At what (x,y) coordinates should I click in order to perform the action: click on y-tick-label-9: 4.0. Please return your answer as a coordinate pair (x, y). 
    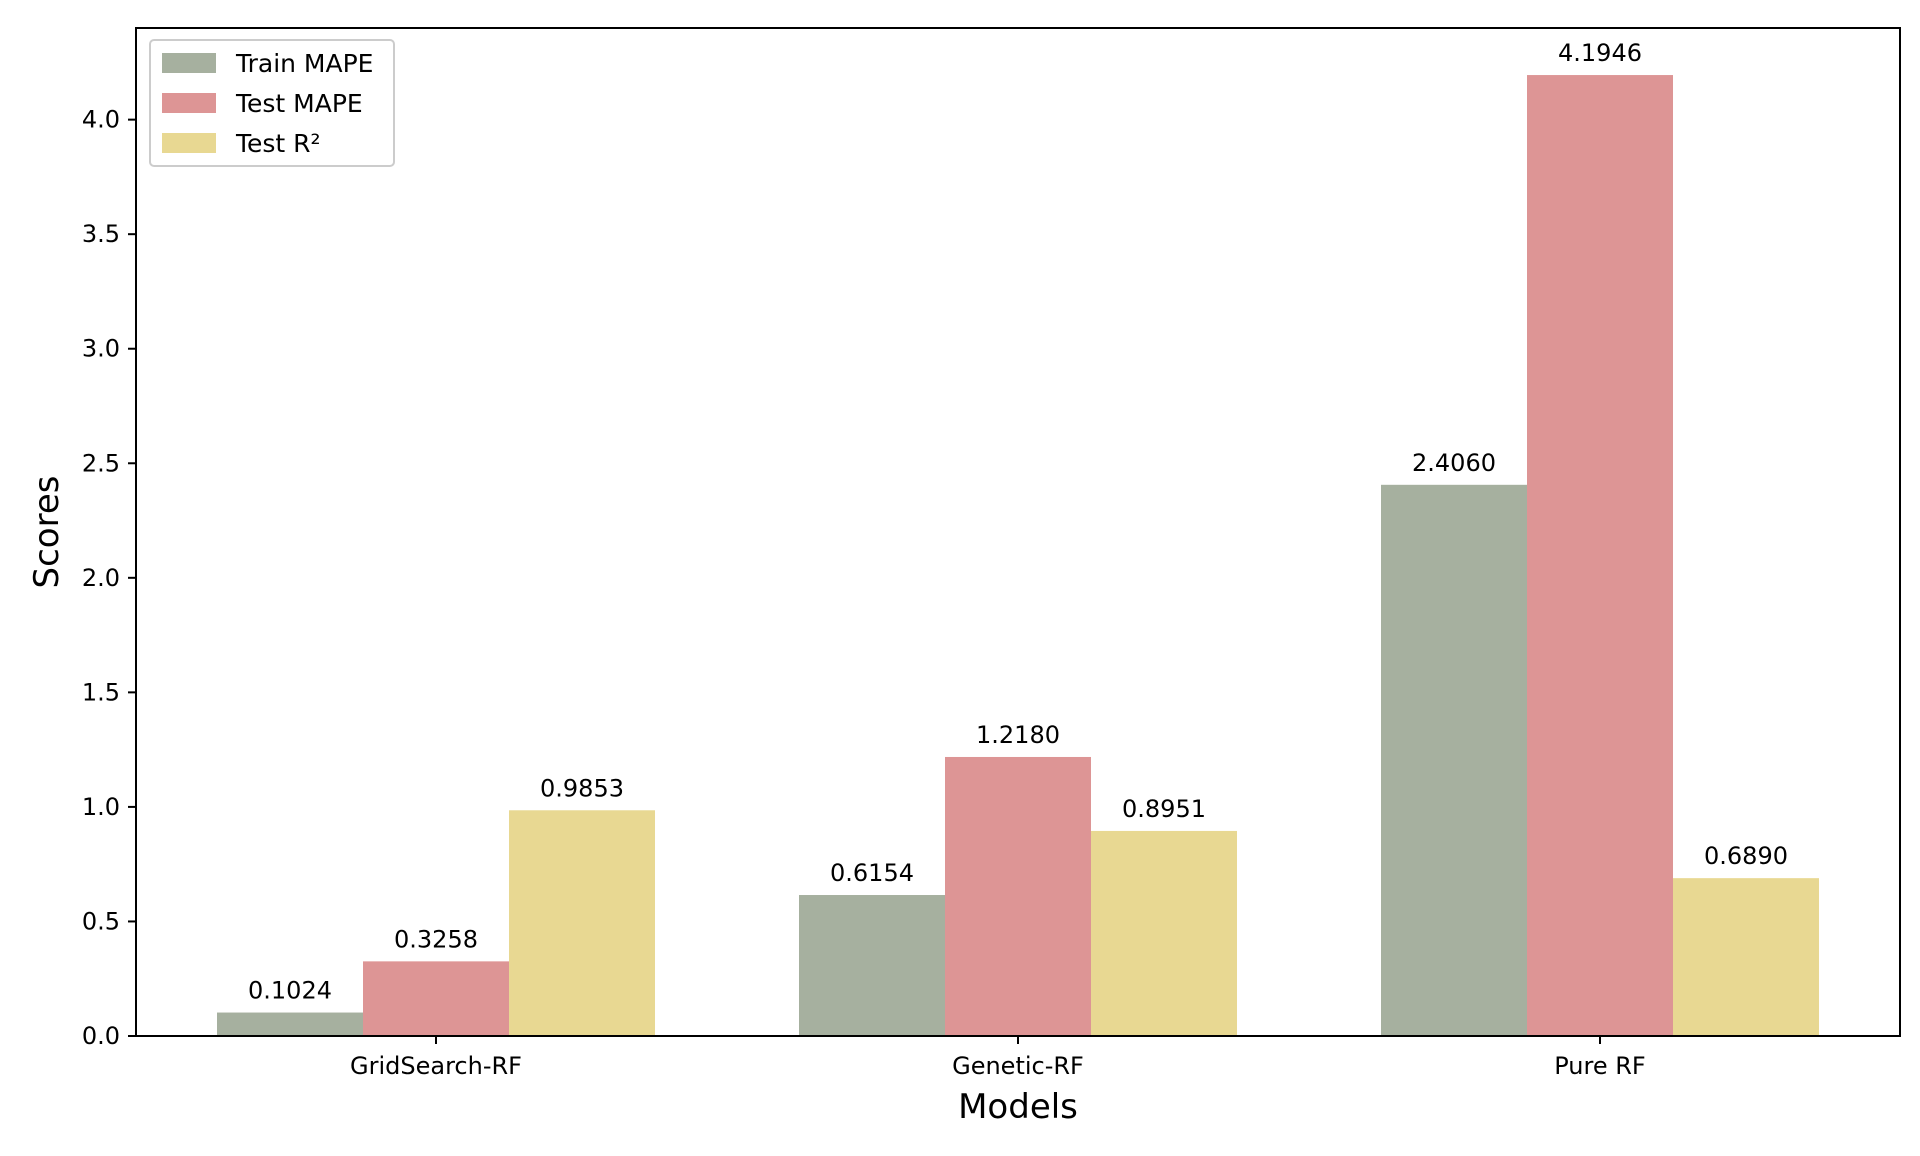
    Looking at the image, I should click on (101, 120).